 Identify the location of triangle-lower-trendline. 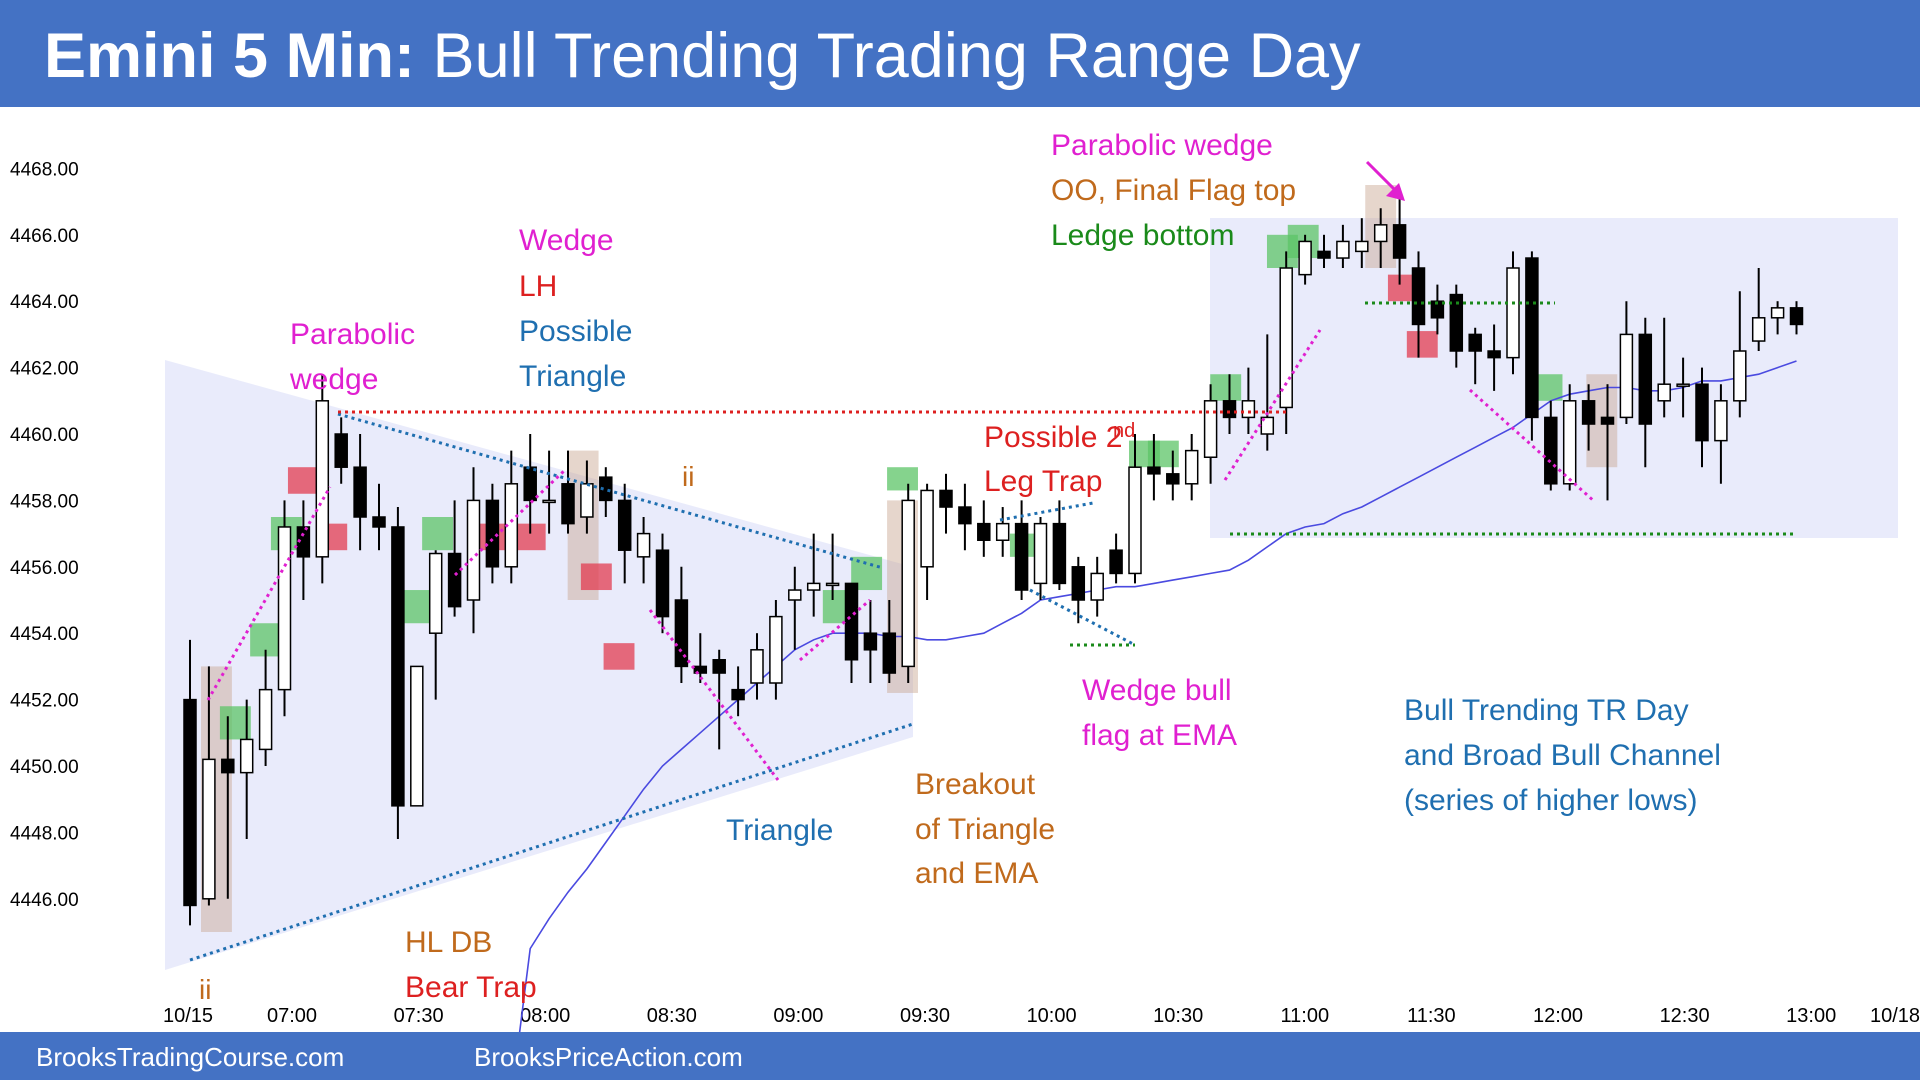
(551, 842).